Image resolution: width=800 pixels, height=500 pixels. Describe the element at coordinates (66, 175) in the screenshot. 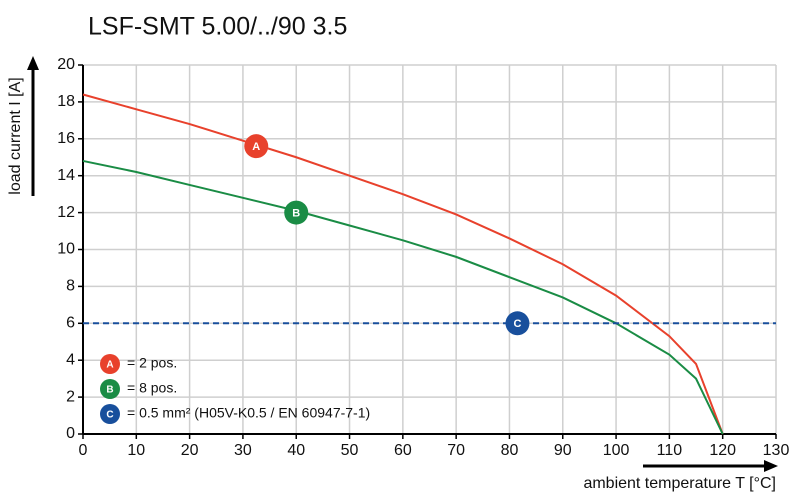

I see `y-tick-label: 14` at that location.